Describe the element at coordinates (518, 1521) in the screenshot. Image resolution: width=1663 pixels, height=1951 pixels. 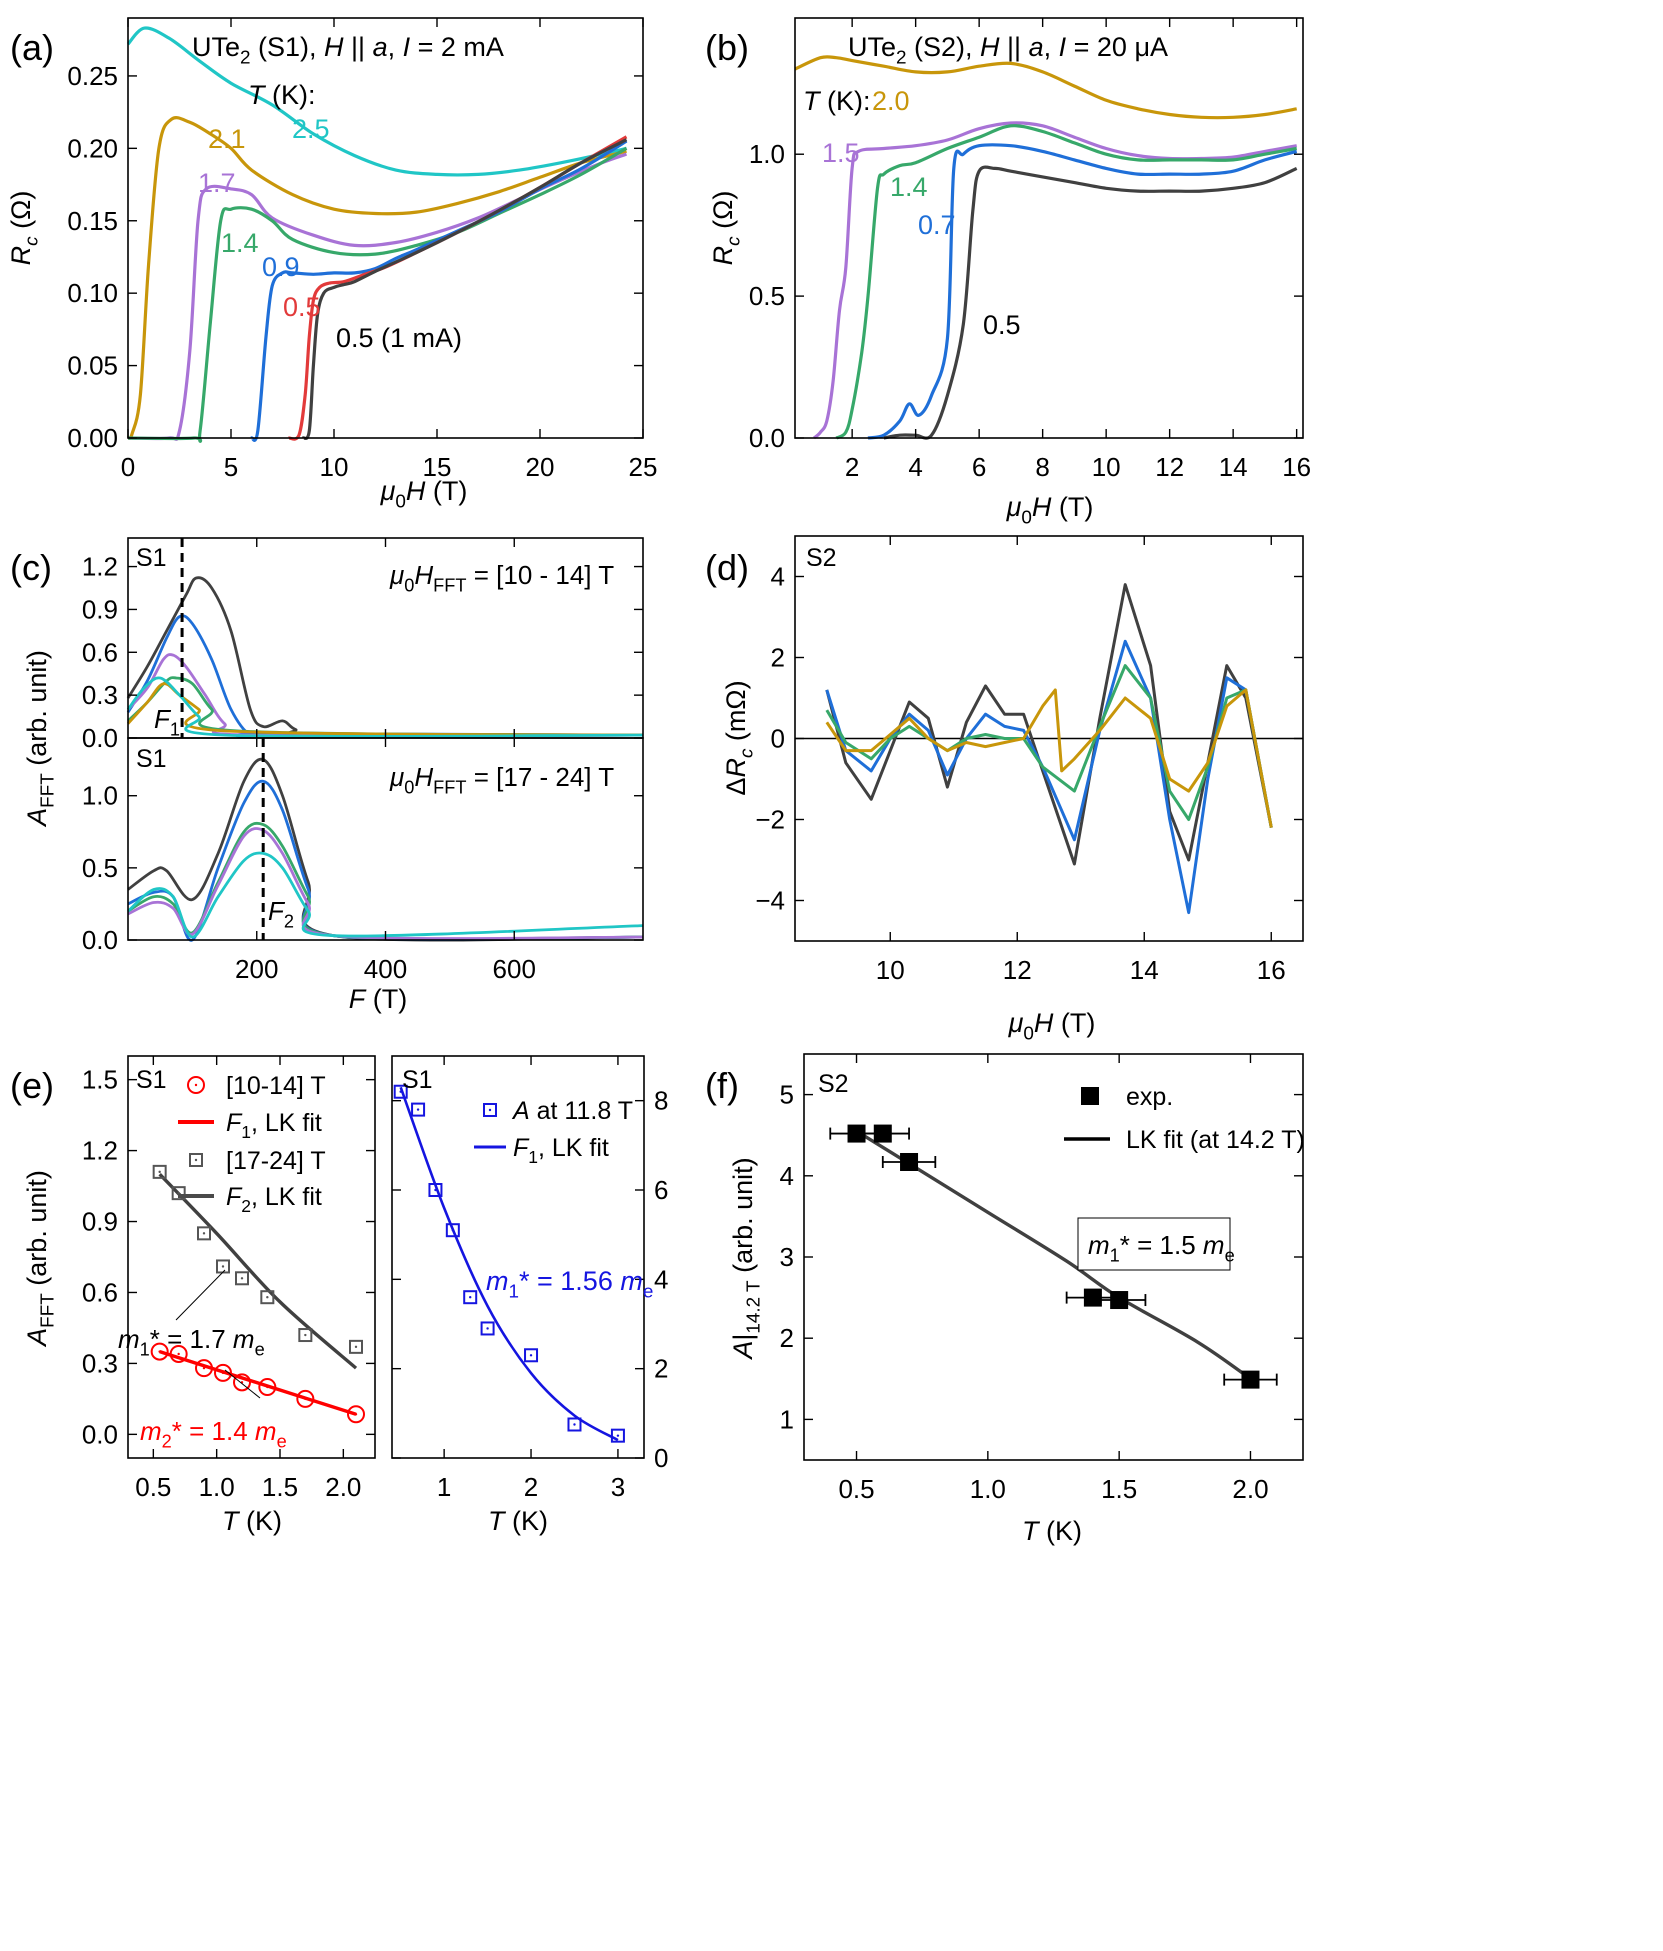
I see `e-right-xlabel: T (K)` at that location.